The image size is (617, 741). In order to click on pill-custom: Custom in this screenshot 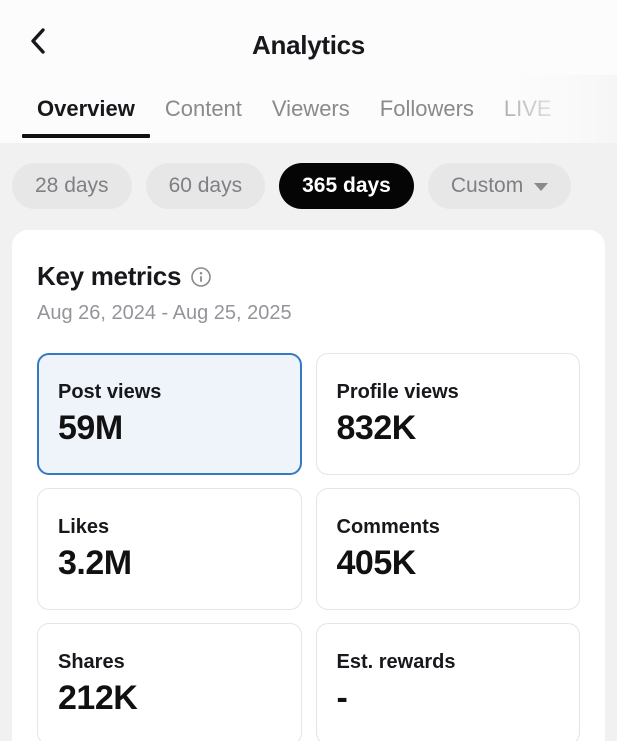, I will do `click(499, 186)`.